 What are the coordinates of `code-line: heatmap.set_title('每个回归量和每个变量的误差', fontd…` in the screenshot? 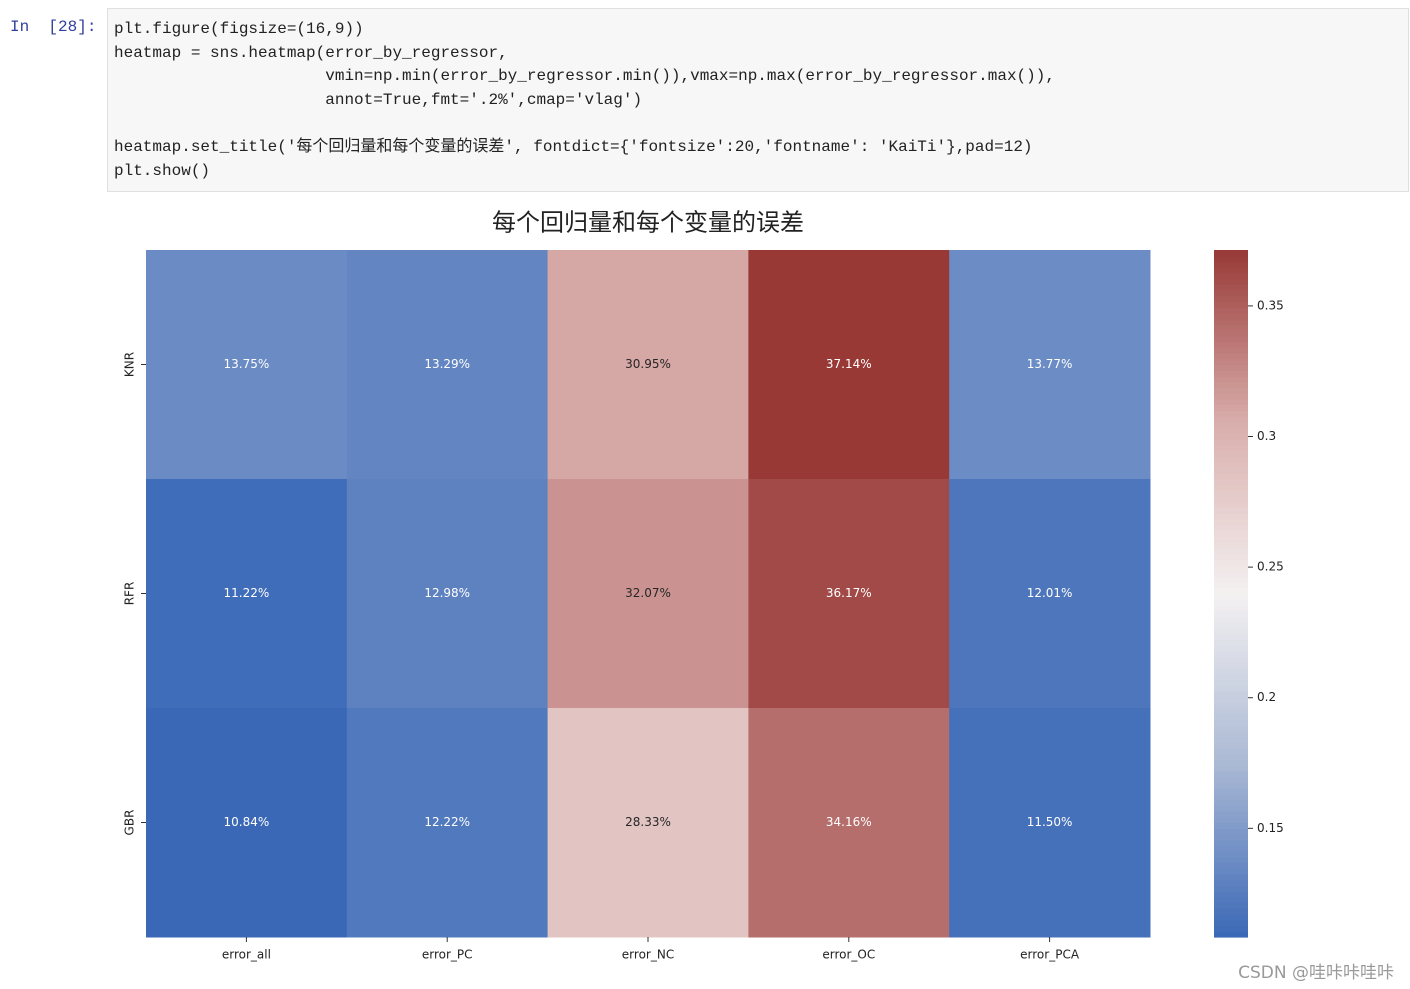 It's located at (573, 147).